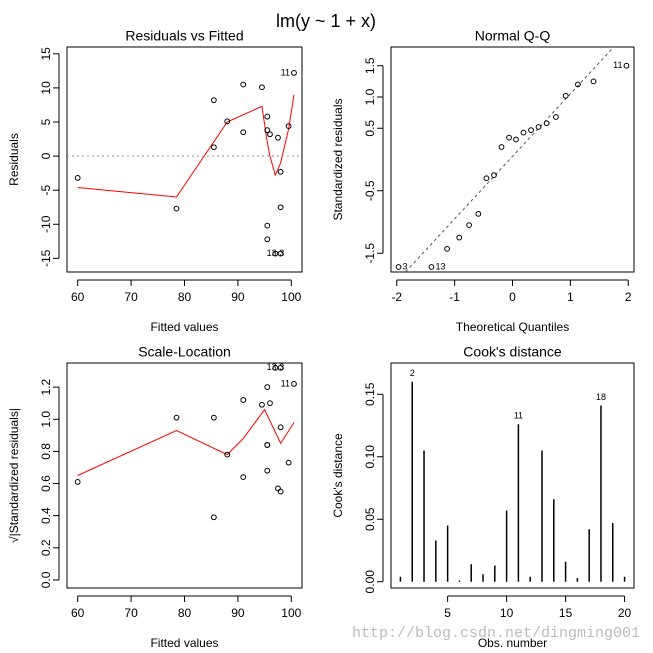 This screenshot has width=653, height=653. What do you see at coordinates (566, 613) in the screenshot?
I see `x-tick-label: 15` at bounding box center [566, 613].